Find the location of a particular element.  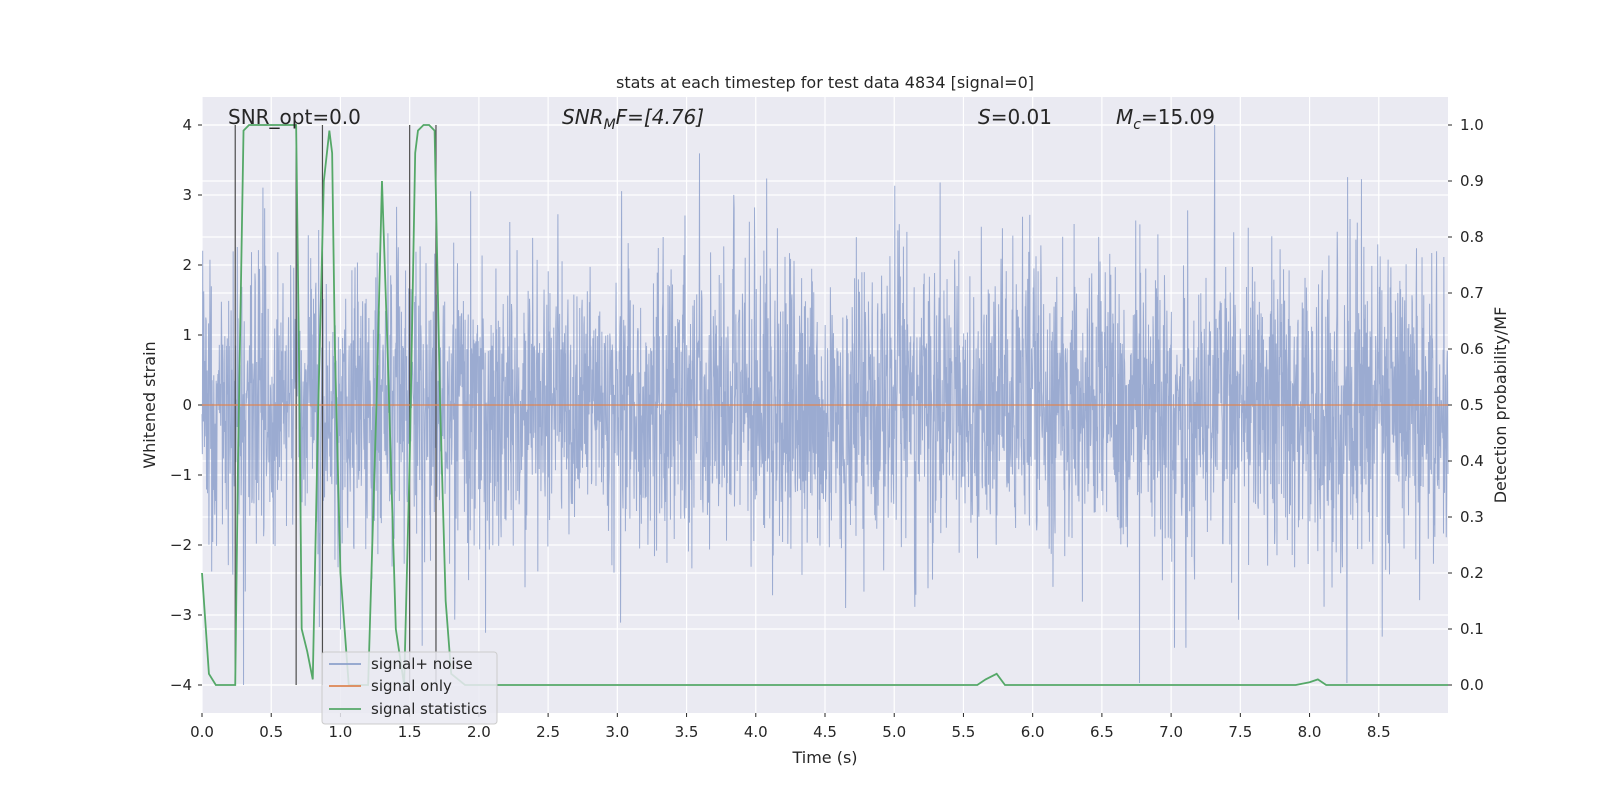

y-right-tick-label: 0.6 is located at coordinates (1472, 349).